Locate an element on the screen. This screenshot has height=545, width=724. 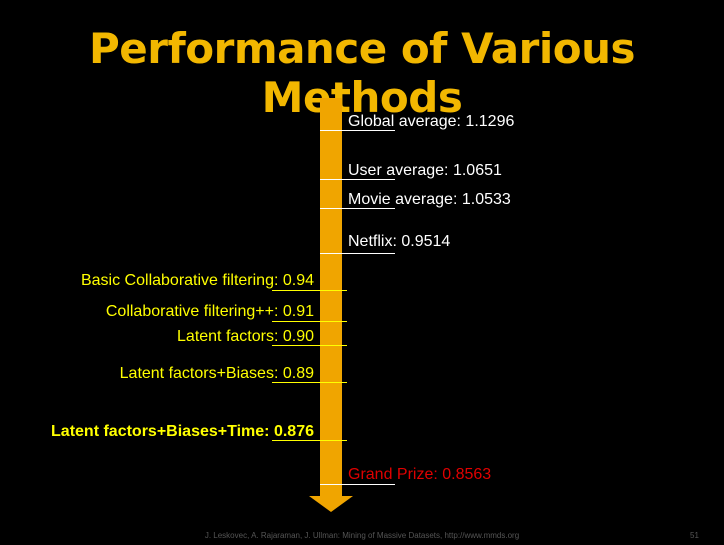
label-text: User average: is located at coordinates (398, 170).